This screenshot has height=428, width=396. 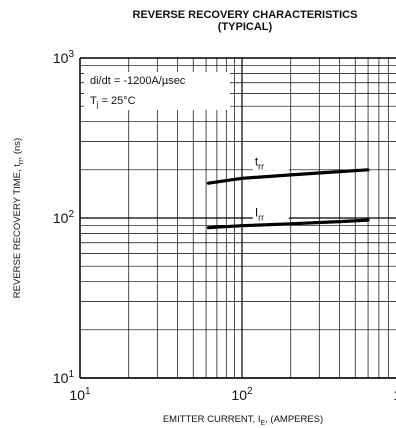 What do you see at coordinates (243, 420) in the screenshot?
I see `x-axis-label: EMITTER CURRENT, IE, (AMPERES)` at bounding box center [243, 420].